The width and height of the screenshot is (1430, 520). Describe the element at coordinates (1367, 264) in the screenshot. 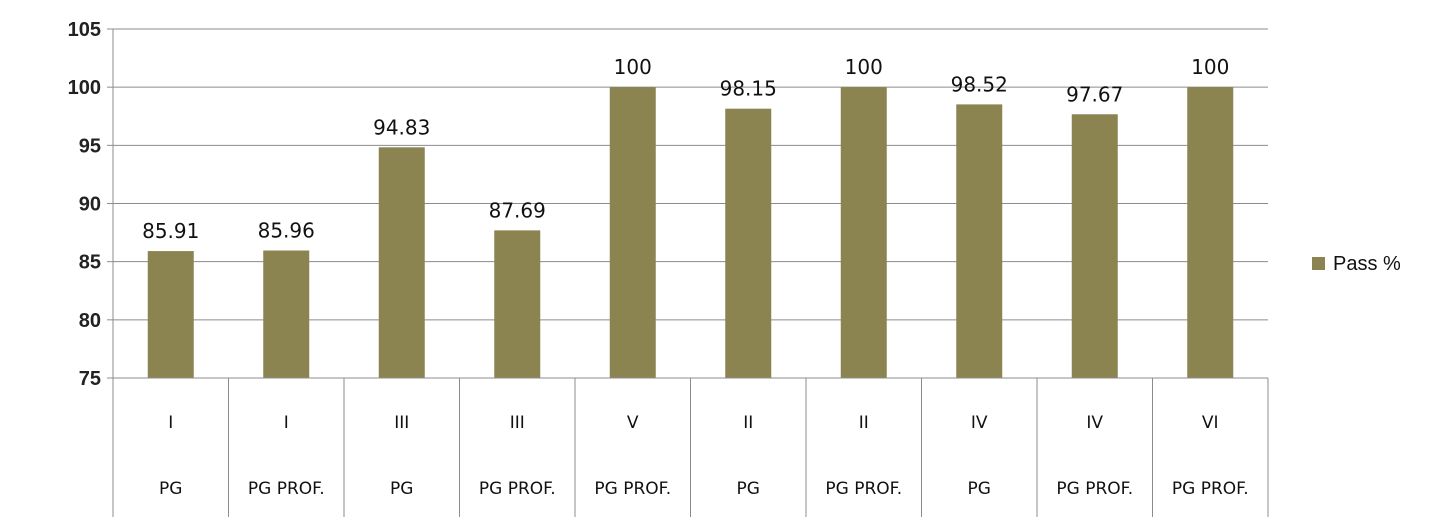

I see `legend-label: Pass %` at that location.